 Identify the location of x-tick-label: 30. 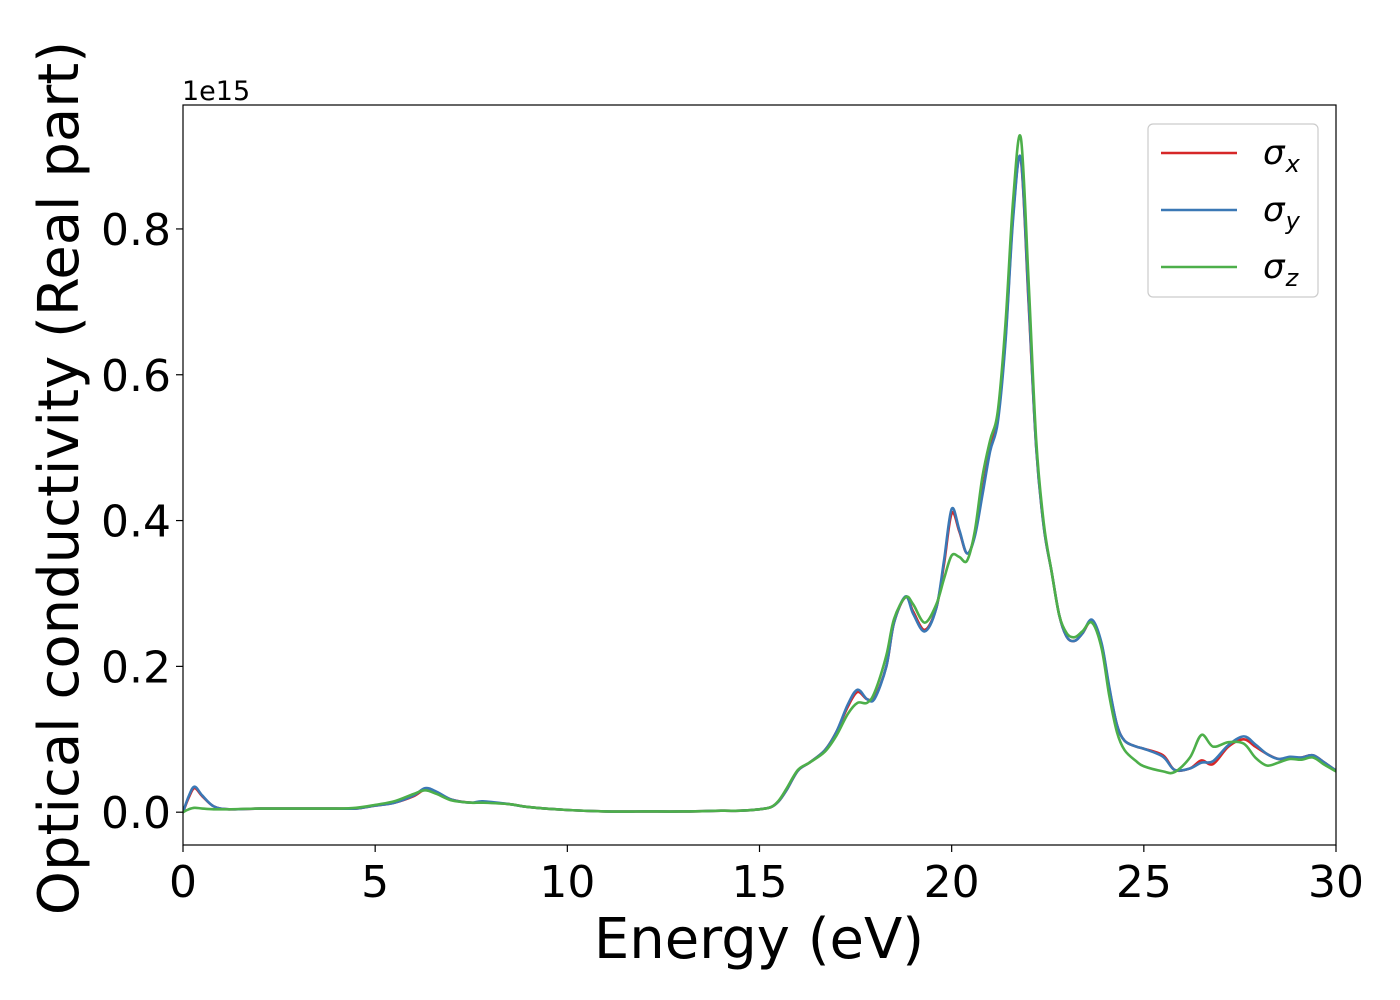
(1336, 882).